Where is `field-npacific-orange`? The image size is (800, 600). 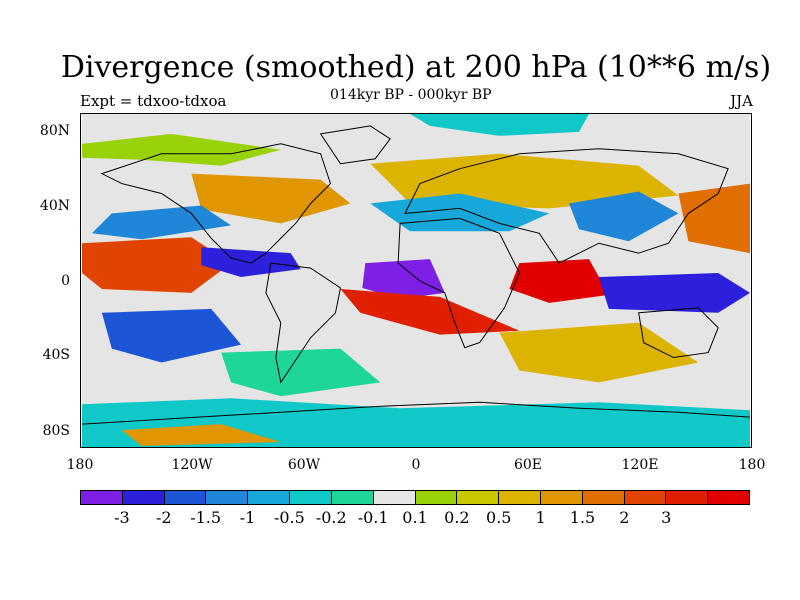 field-npacific-orange is located at coordinates (714, 218).